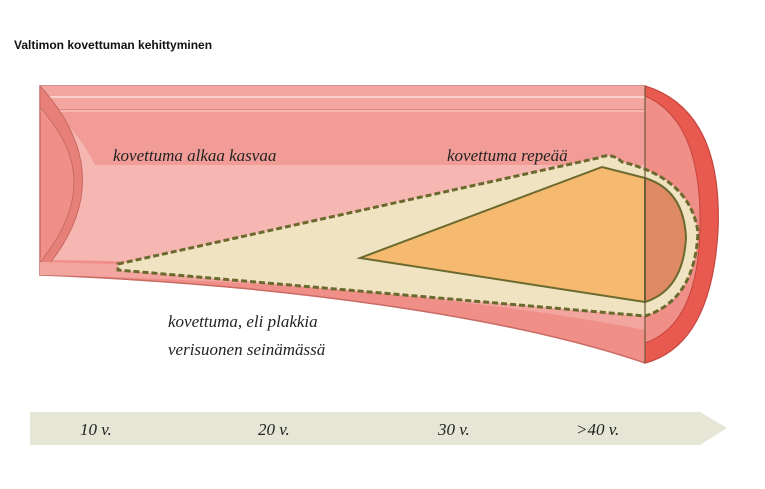 The image size is (765, 489). Describe the element at coordinates (378, 428) in the screenshot. I see `timeline-arrow` at that location.